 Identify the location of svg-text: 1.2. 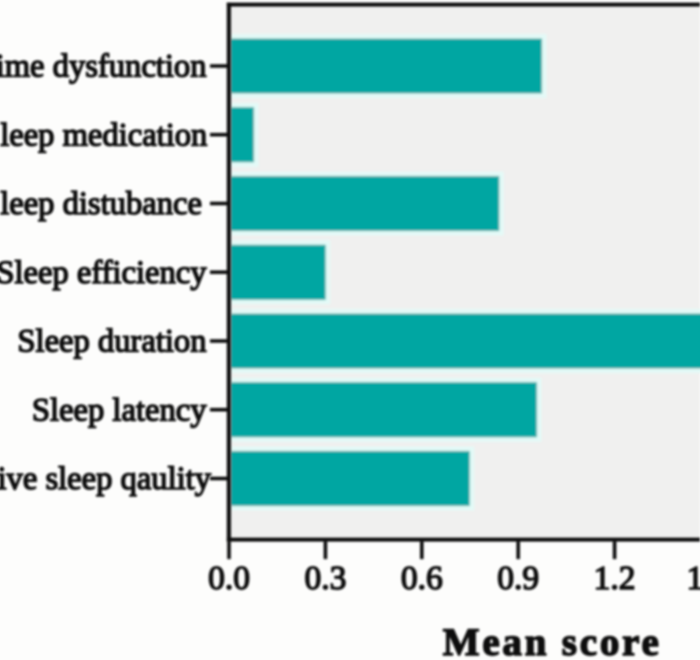
(615, 578).